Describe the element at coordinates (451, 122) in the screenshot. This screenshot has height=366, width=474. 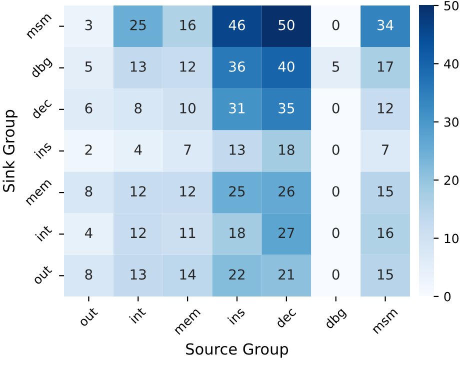
I see `color-bar-label: 30` at that location.